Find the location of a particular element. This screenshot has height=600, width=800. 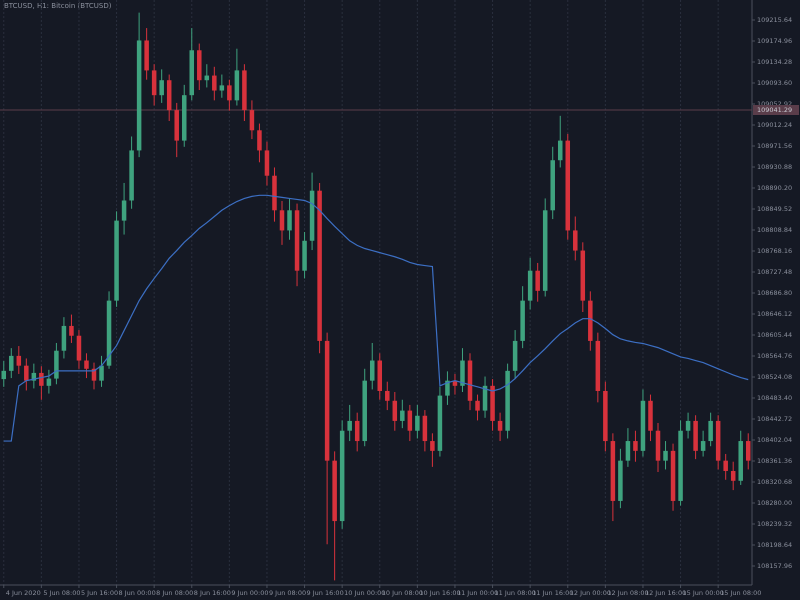

y-tick-label: 108849.52 is located at coordinates (774, 209).